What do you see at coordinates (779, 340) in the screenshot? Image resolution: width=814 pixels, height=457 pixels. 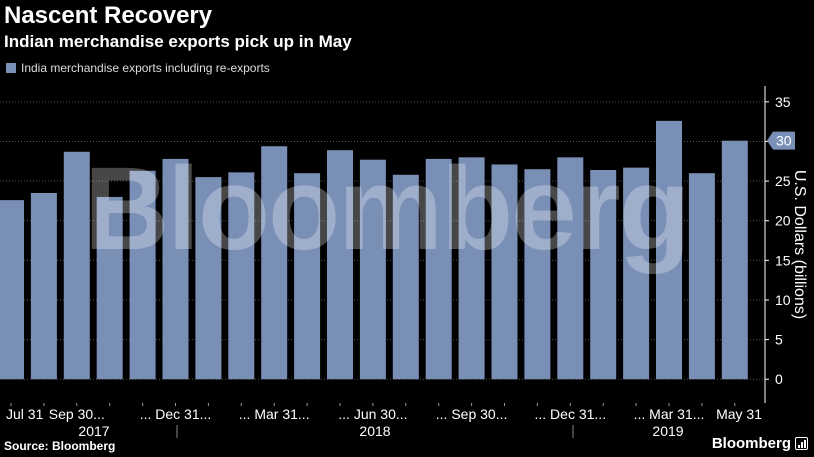 I see `y-tick-label: 5` at bounding box center [779, 340].